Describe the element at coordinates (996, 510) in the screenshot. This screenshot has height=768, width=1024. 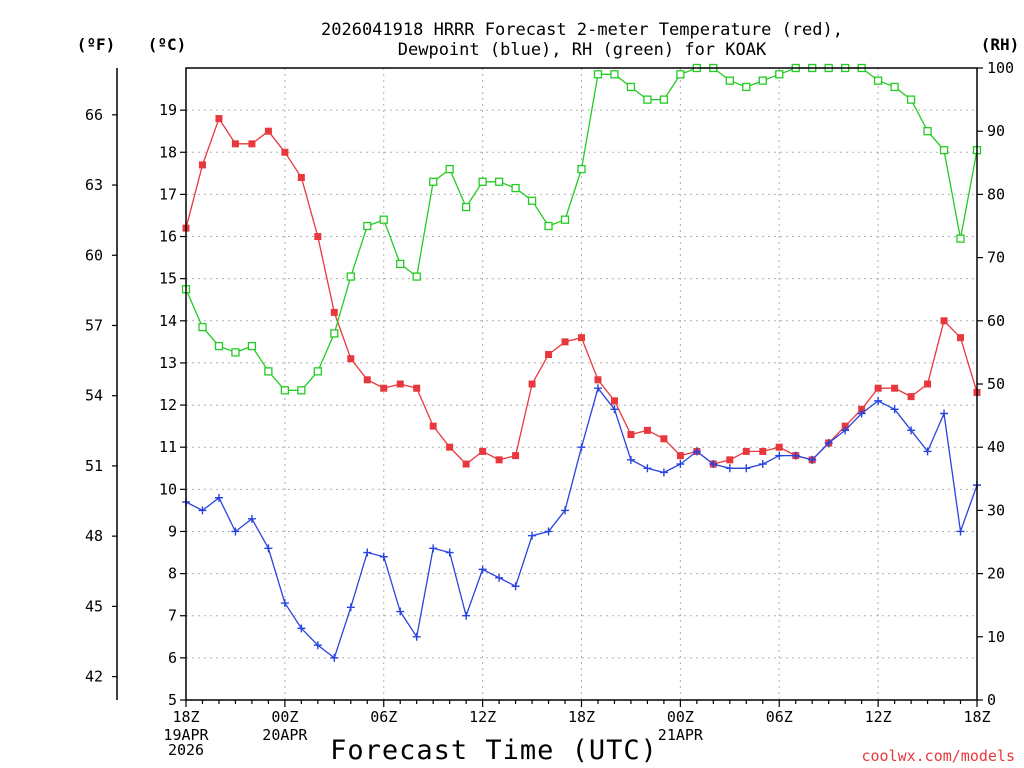
I see `rh-tick-label: 30` at that location.